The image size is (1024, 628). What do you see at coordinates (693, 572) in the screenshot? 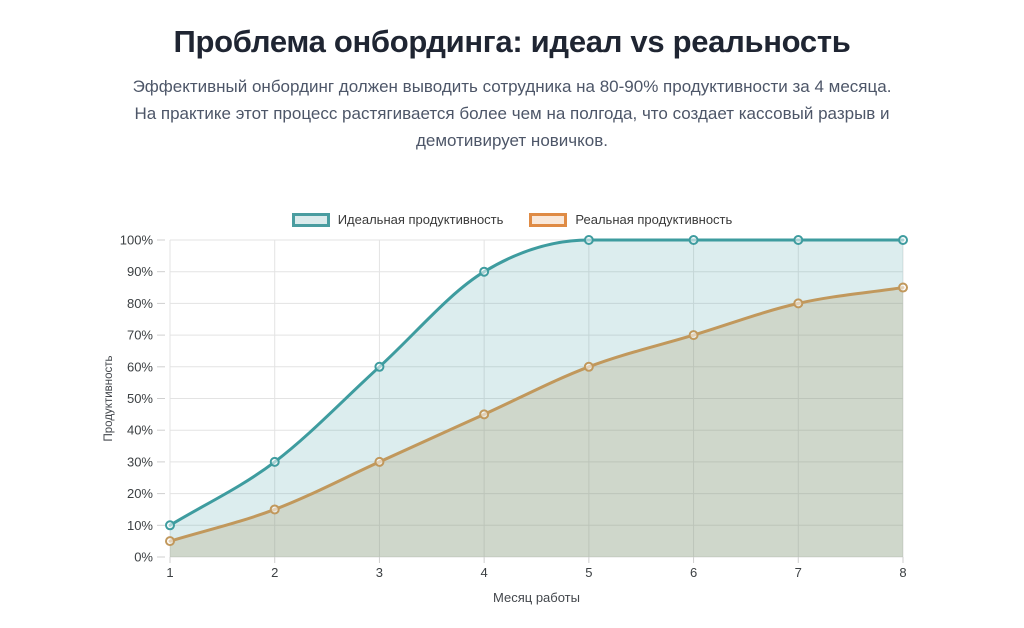
I see `x-tick-label: 6` at bounding box center [693, 572].